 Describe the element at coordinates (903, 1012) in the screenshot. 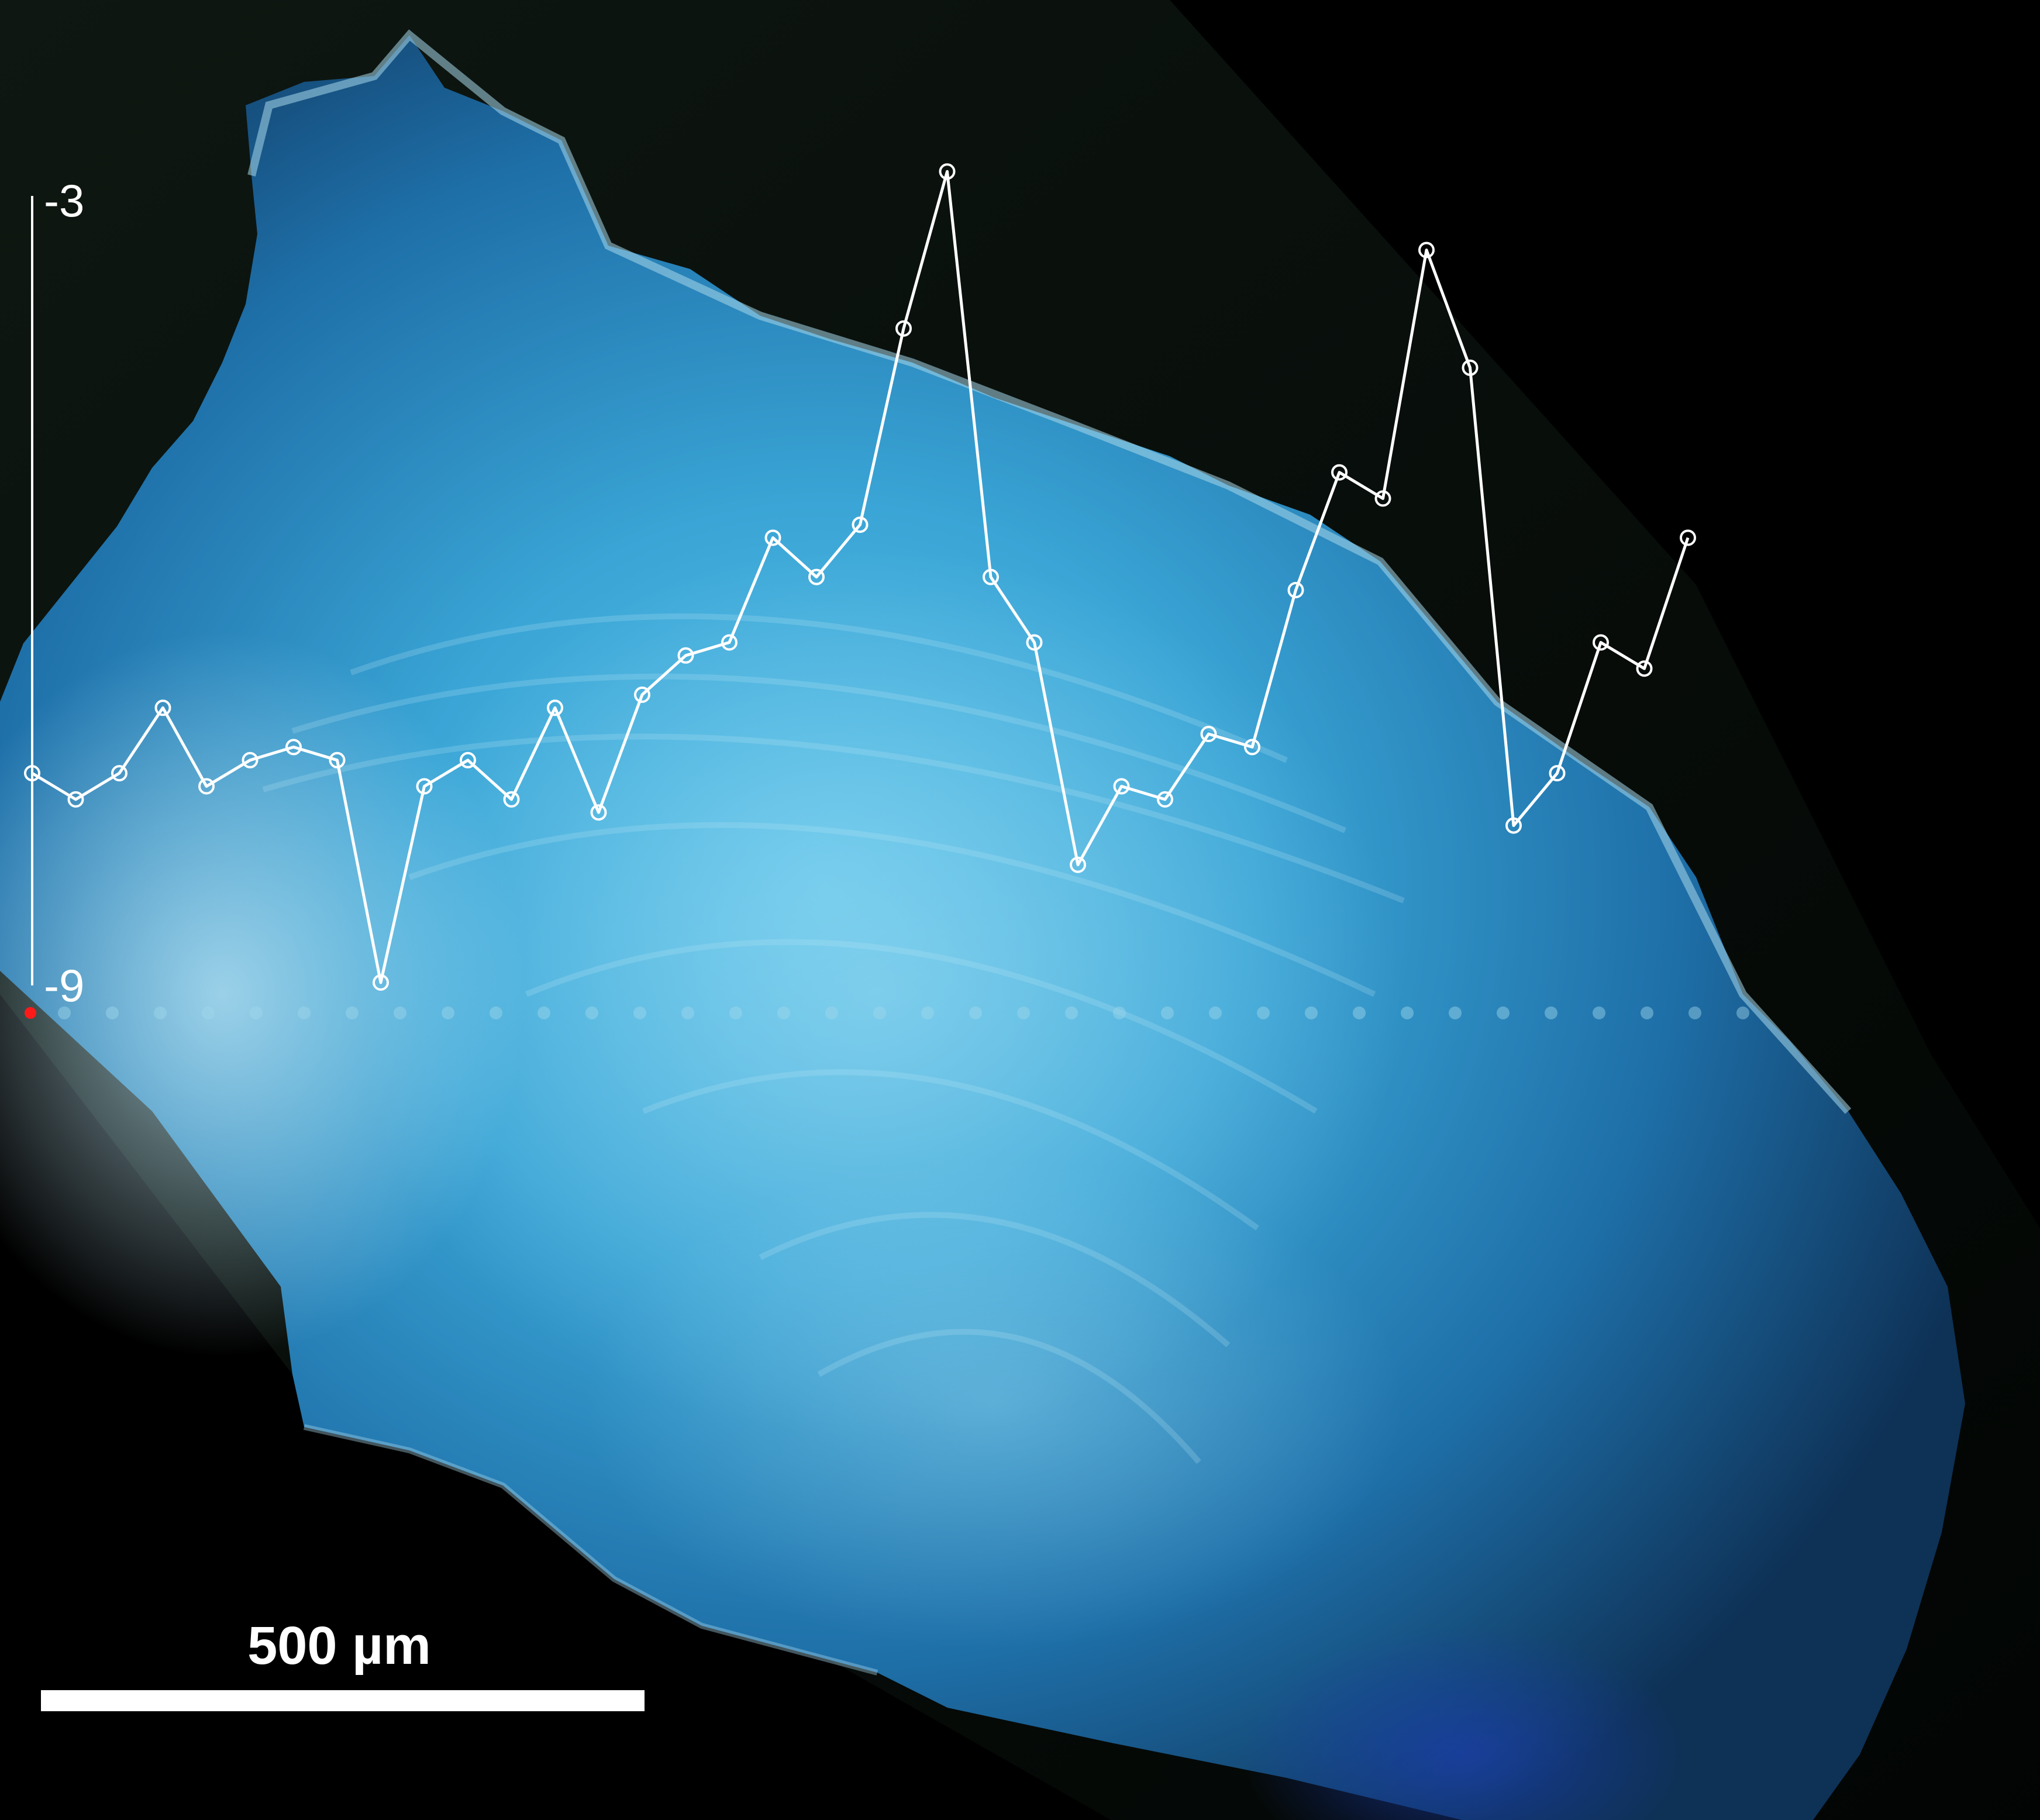

I see `ablation-spot-track` at that location.